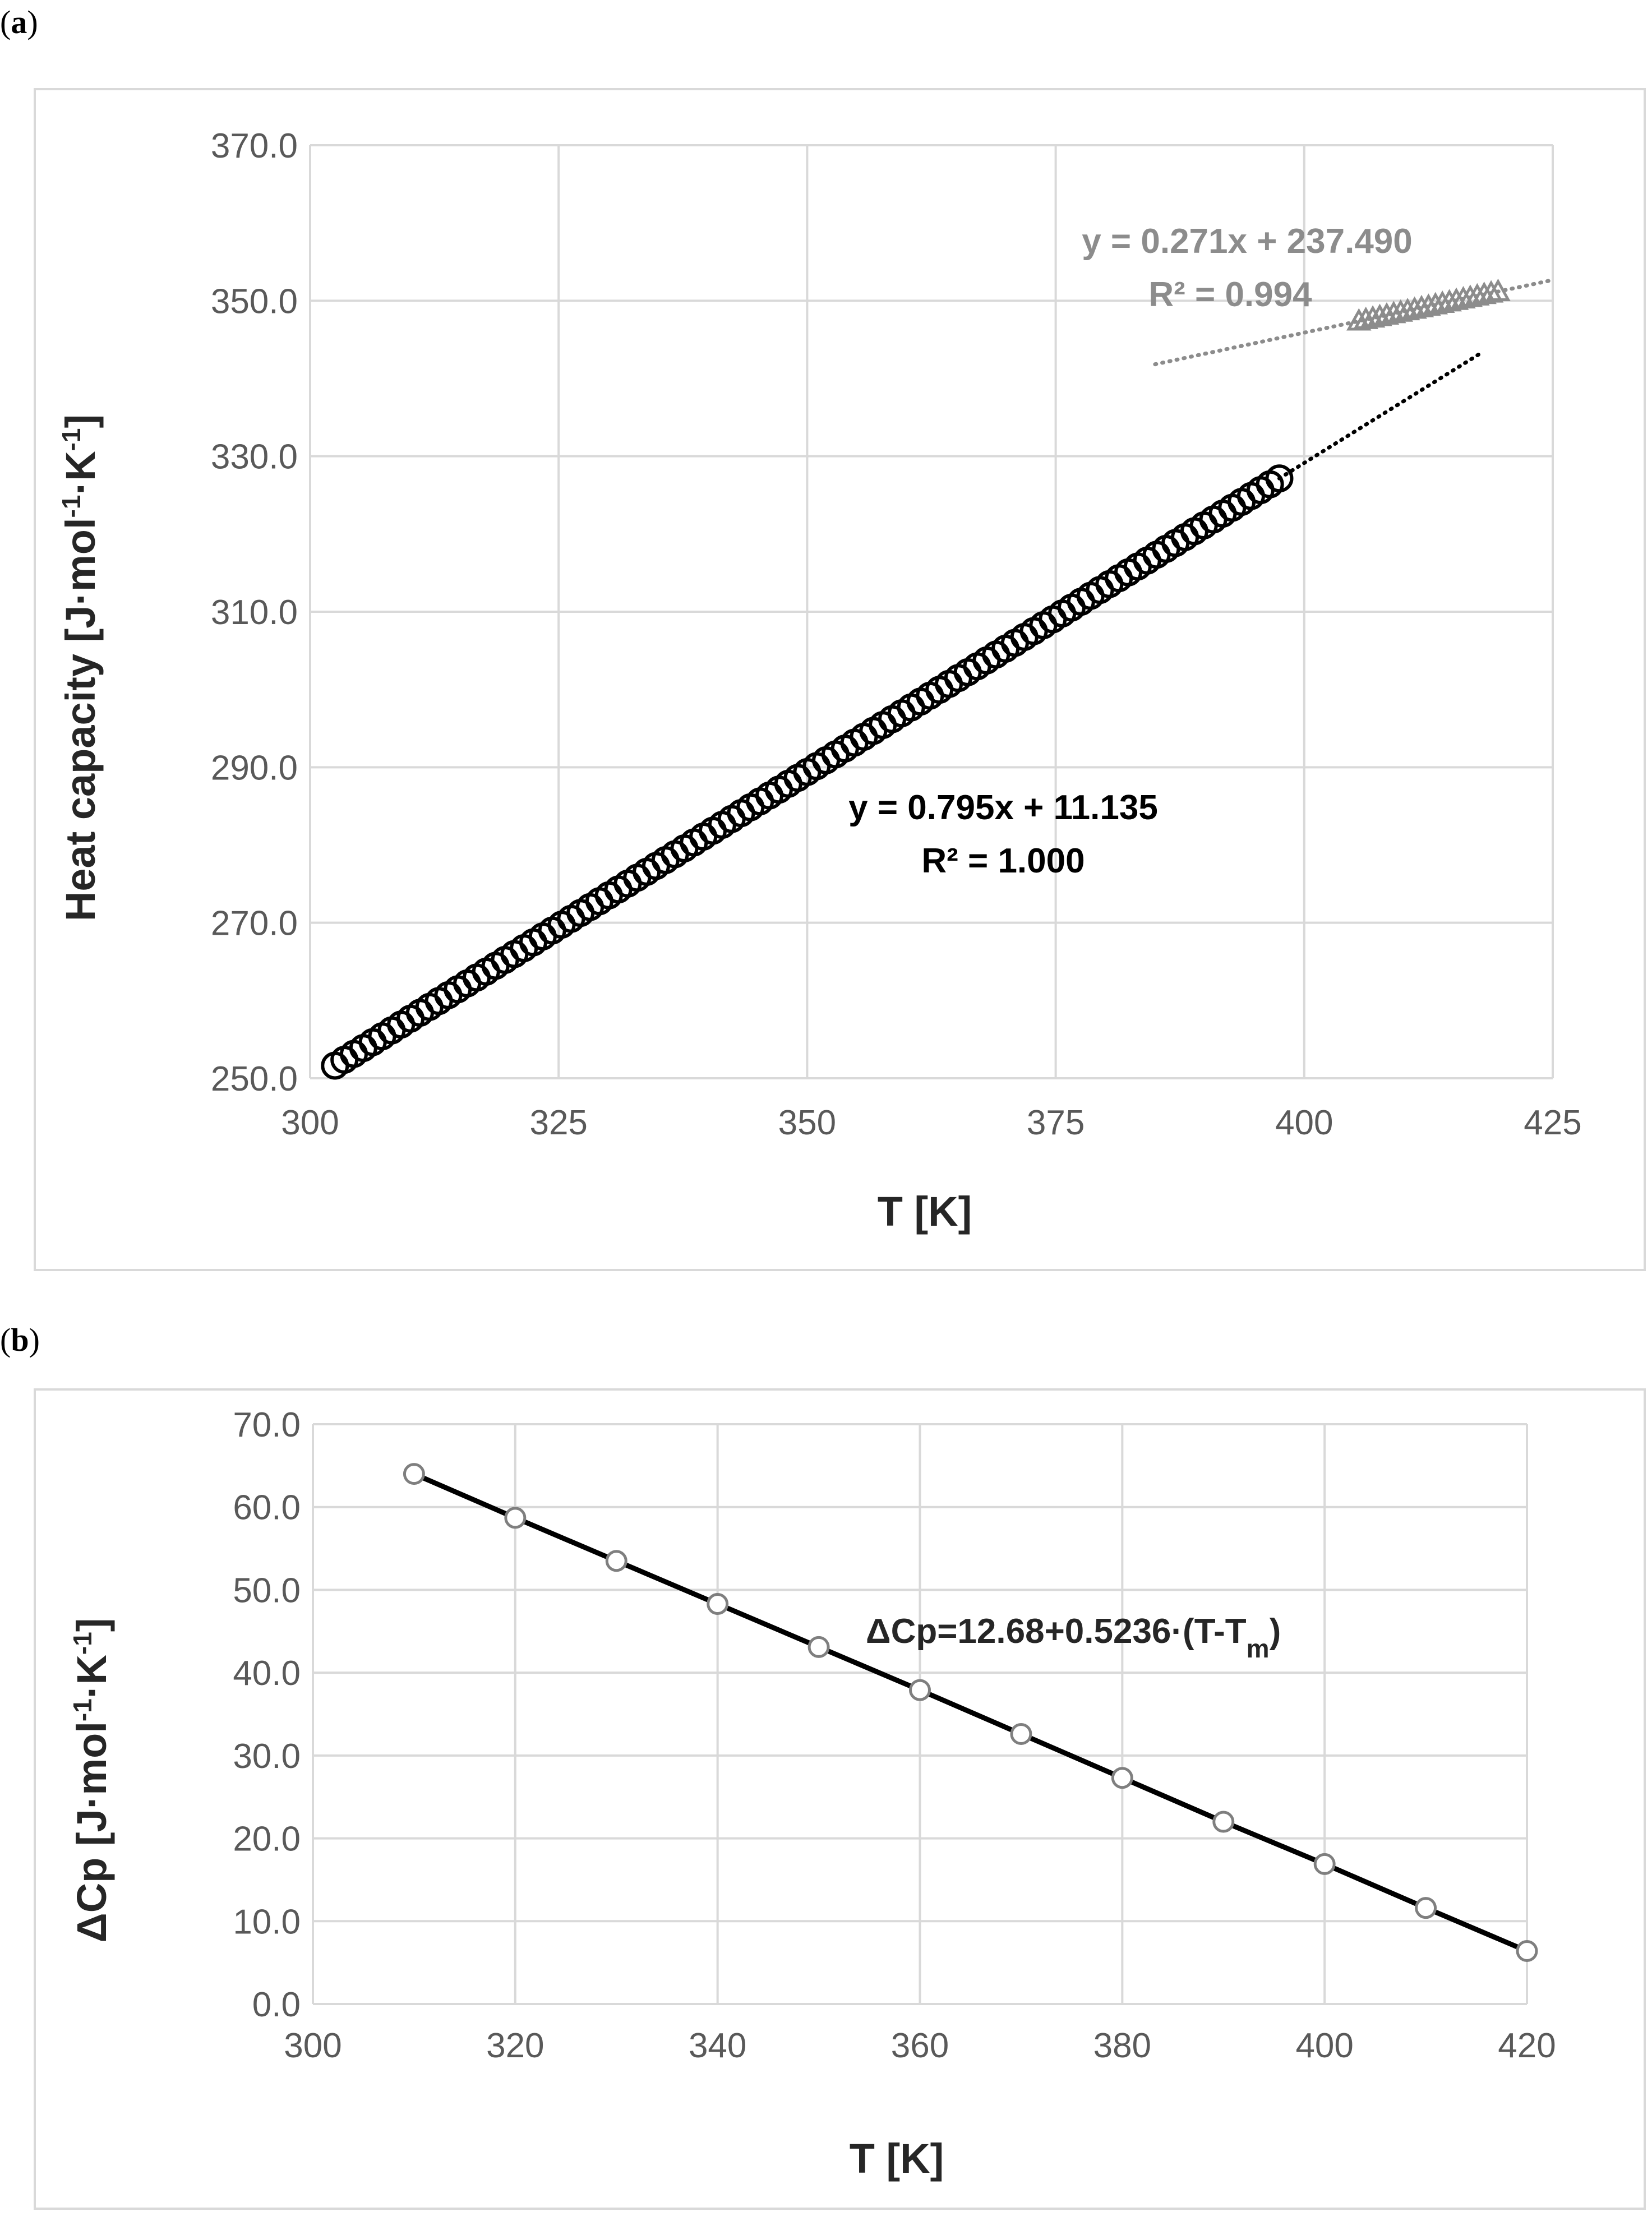 This screenshot has width=1652, height=2221. I want to click on chartA-xtick-label: 425, so click(1552, 1122).